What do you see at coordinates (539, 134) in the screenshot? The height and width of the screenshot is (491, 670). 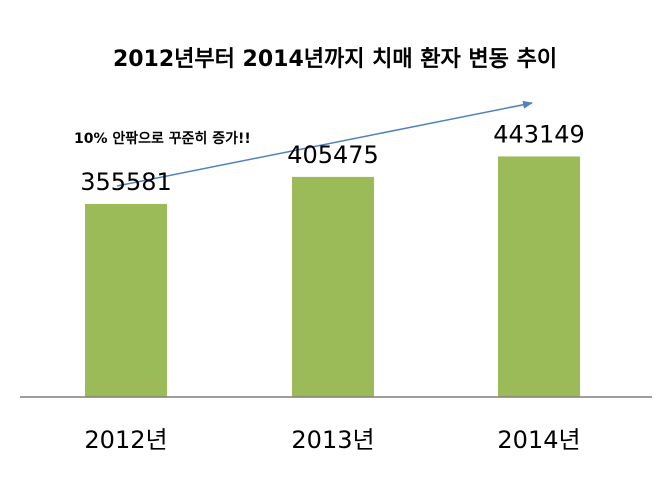 I see `data-label-2014년: 443149` at bounding box center [539, 134].